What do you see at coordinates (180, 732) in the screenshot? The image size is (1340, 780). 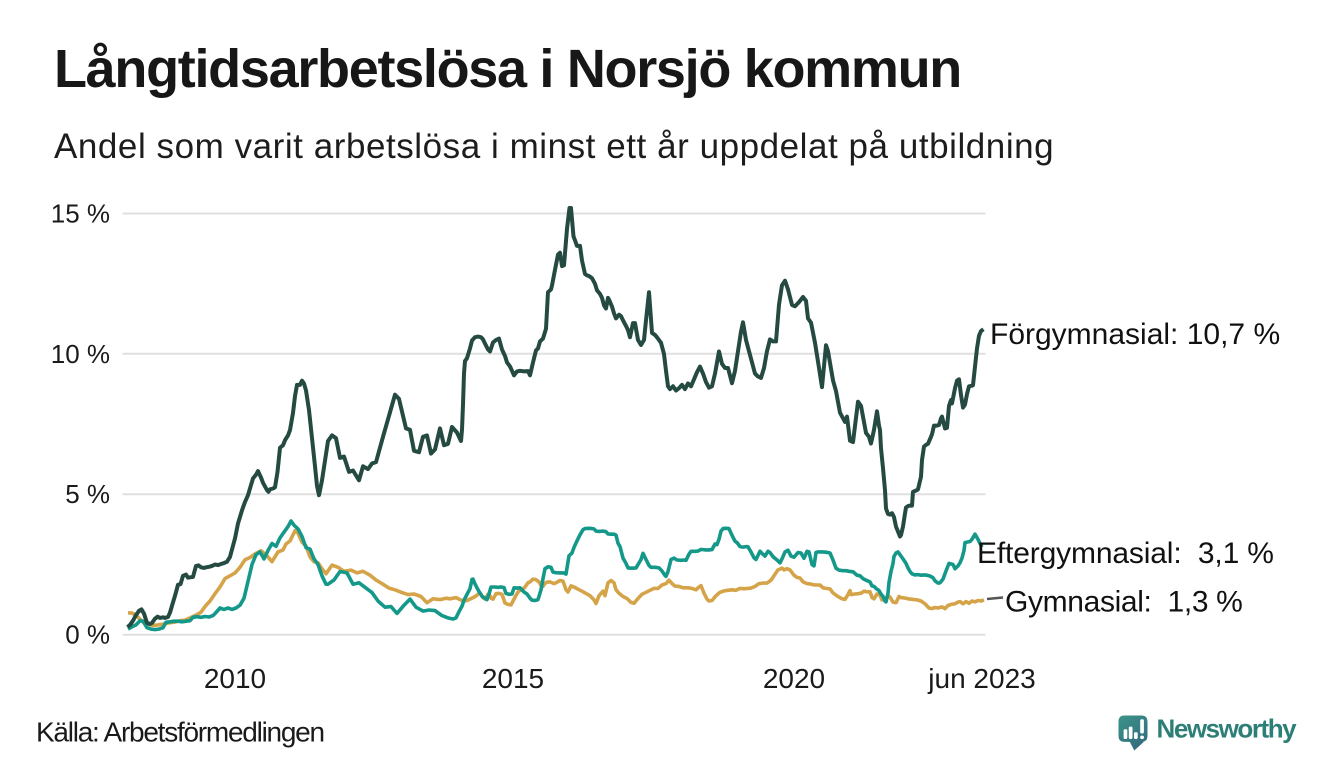 I see `svg-text: Källa: Arbetsförmedlingen` at bounding box center [180, 732].